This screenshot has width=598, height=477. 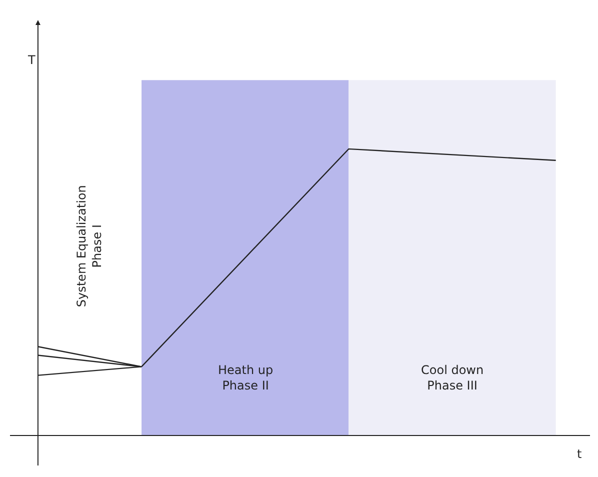 I want to click on text: t, so click(x=579, y=454).